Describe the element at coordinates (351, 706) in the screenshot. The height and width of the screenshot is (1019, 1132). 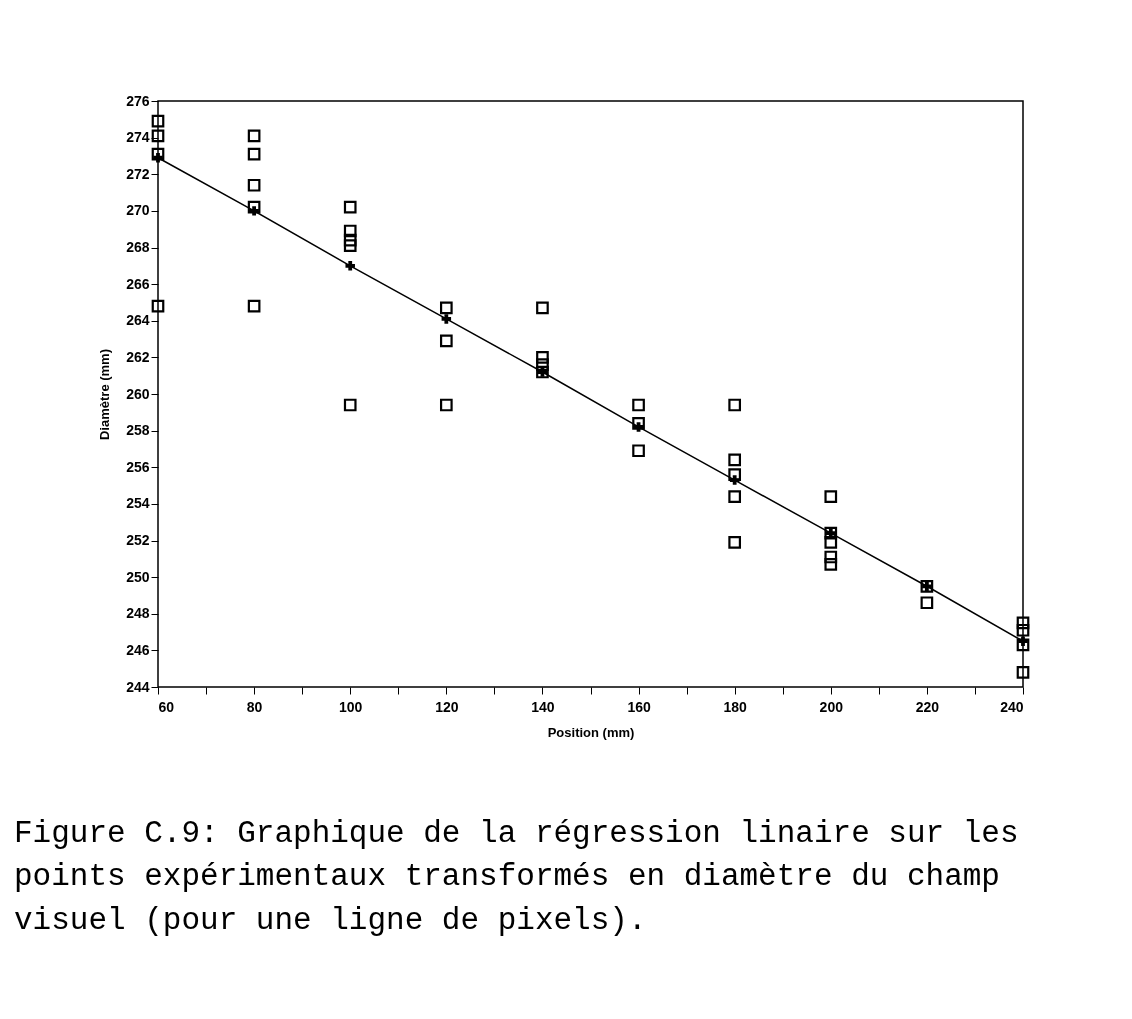
I see `x-tick-label: 100` at that location.